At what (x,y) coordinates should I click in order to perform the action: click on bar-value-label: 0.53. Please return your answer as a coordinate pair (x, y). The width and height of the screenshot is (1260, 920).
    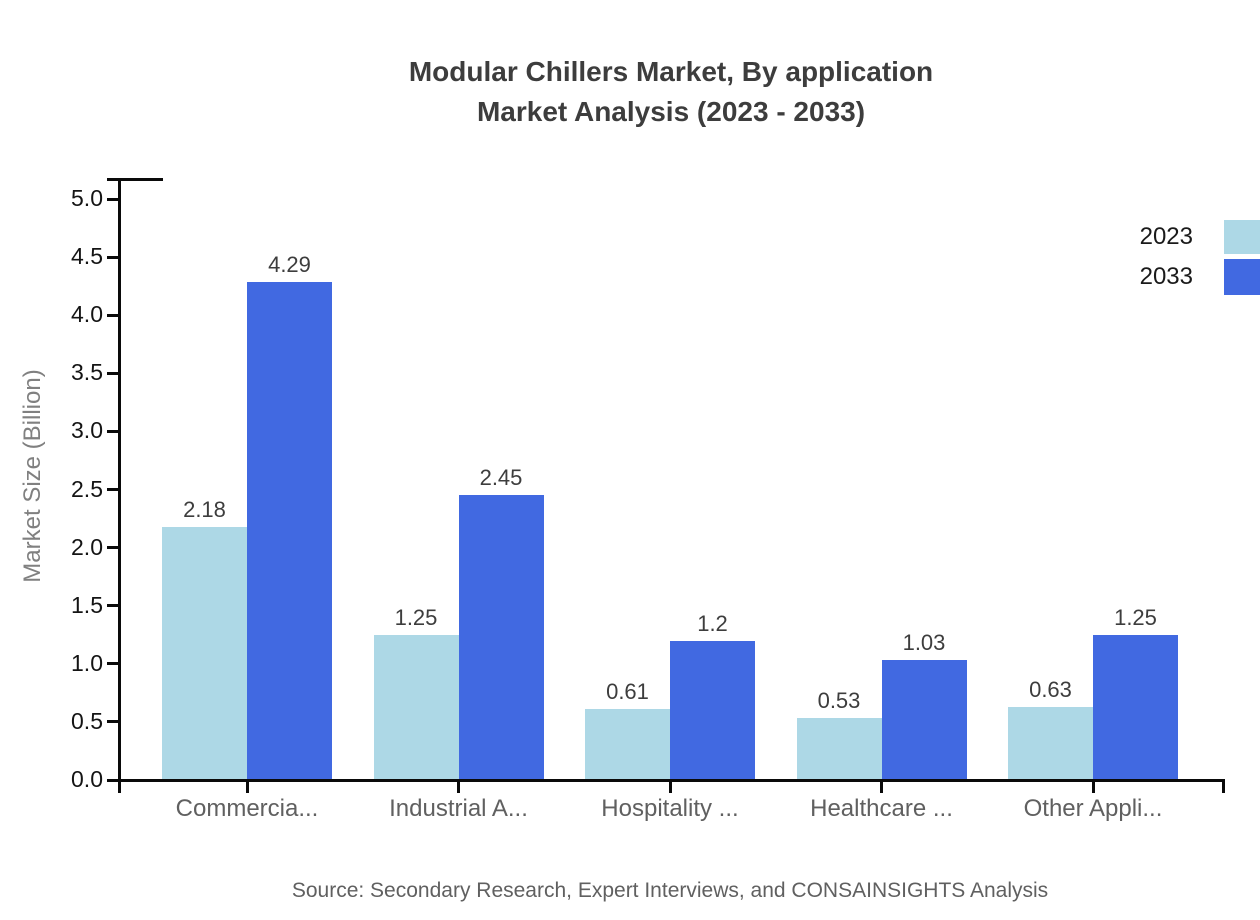
    Looking at the image, I should click on (839, 700).